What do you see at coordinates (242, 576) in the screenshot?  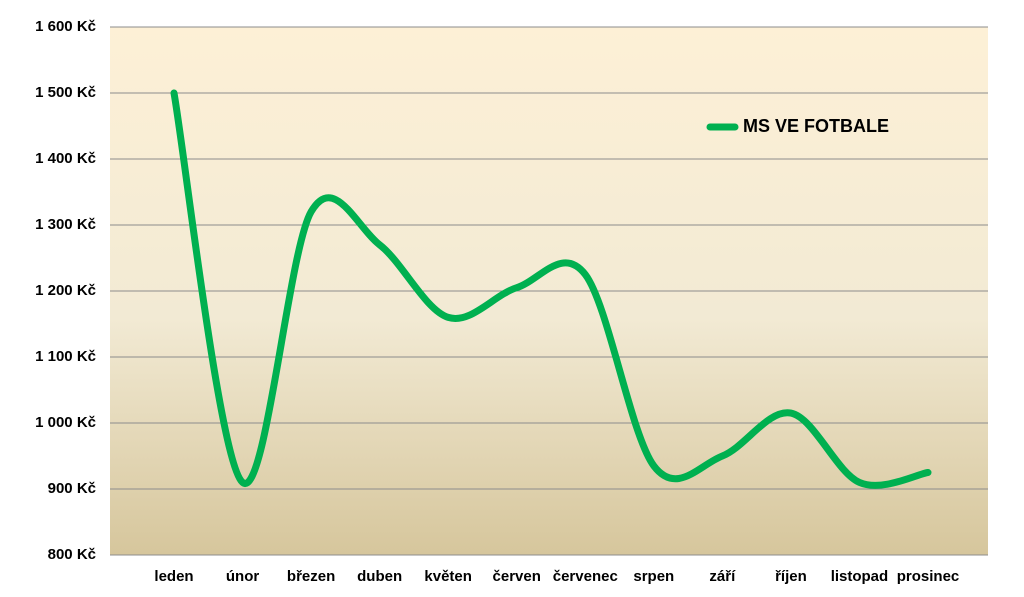 I see `x-tick-label: únor` at bounding box center [242, 576].